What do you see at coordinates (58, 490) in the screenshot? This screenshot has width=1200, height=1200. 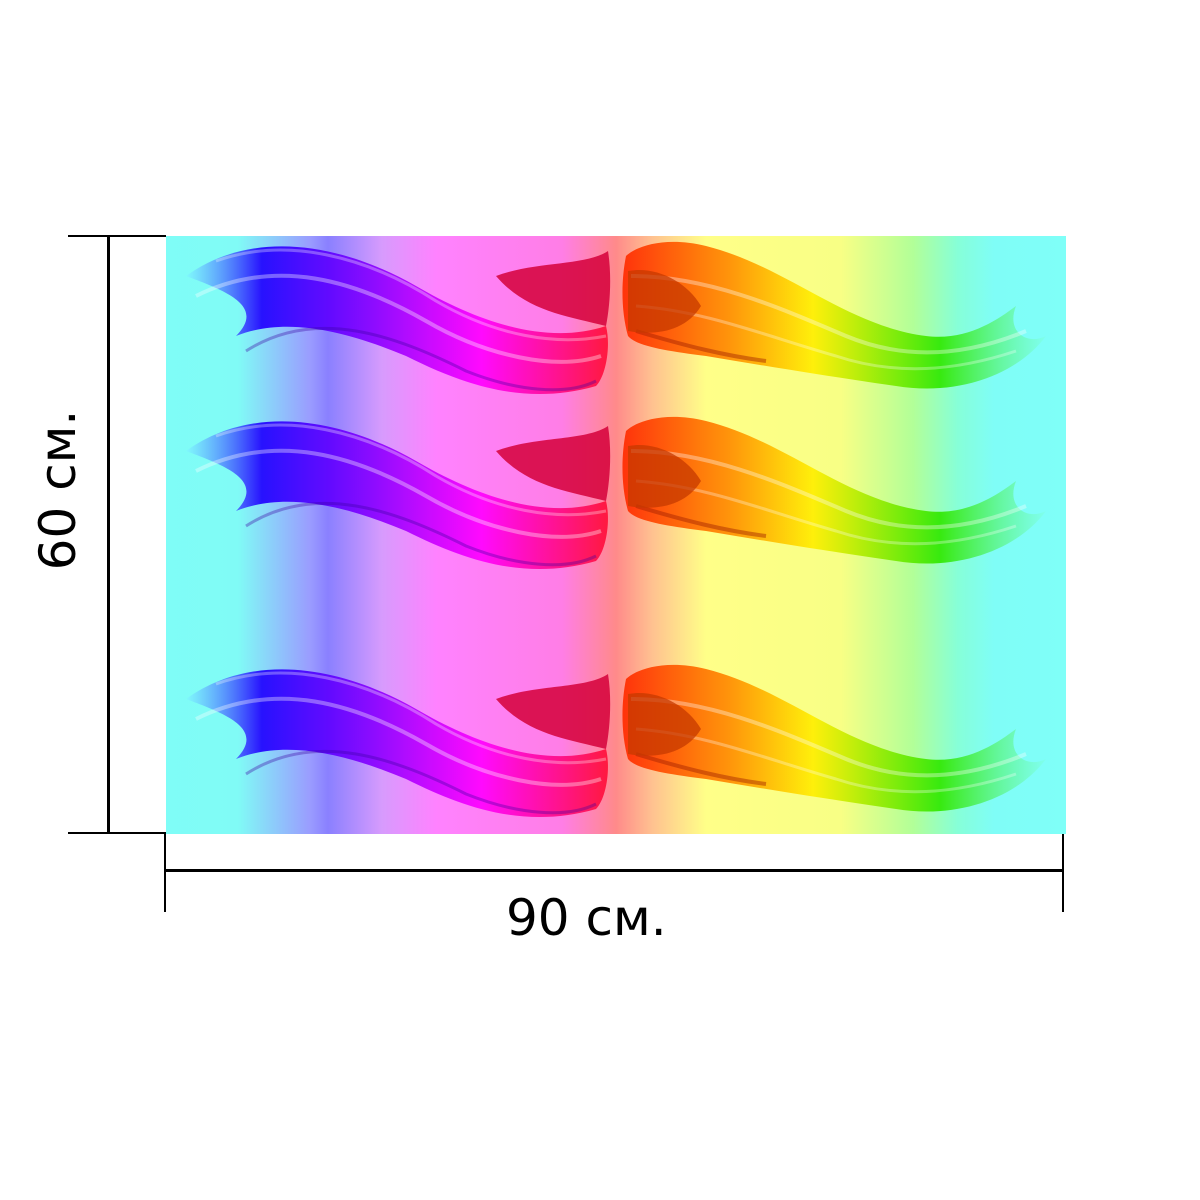 I see `height-label: 60 см.` at bounding box center [58, 490].